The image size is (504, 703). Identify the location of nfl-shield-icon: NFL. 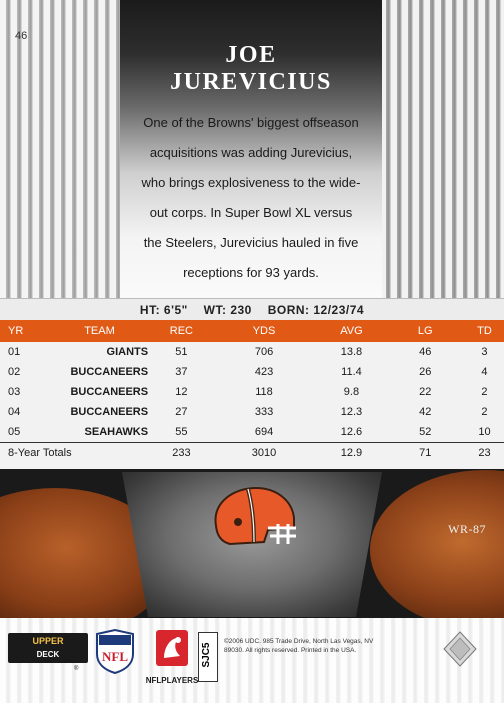
(115, 651).